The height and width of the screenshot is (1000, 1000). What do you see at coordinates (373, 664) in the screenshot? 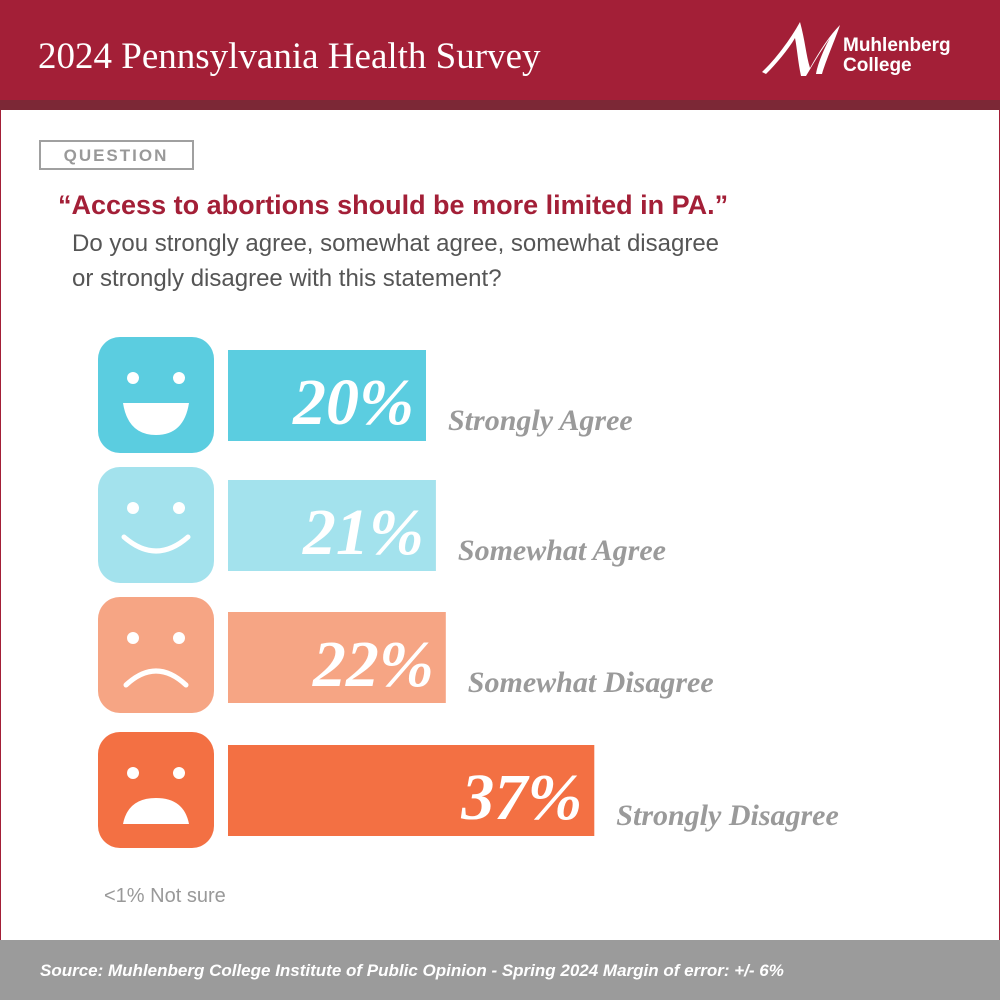
I see `value-label: 22%` at bounding box center [373, 664].